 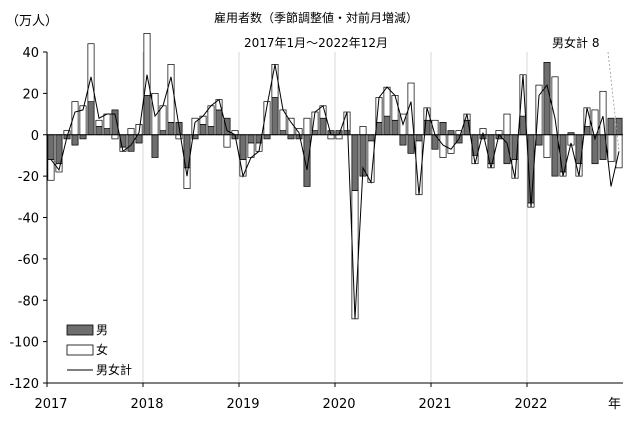 I want to click on annotation-leader, so click(x=613, y=101).